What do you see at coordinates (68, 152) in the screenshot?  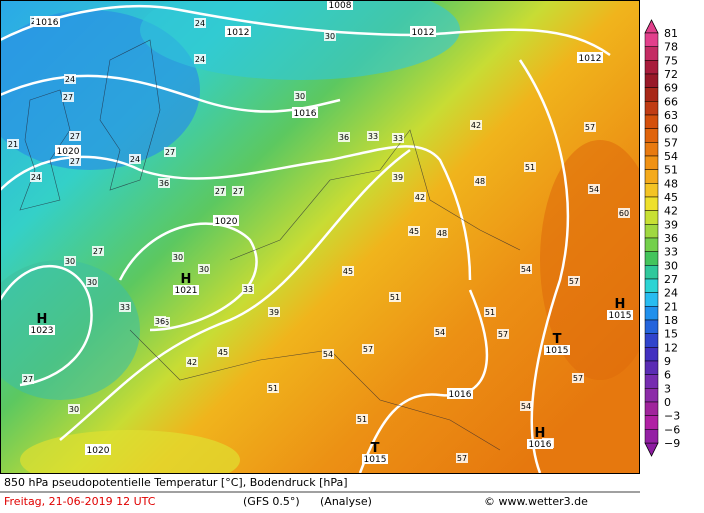 I see `pressure-label: 1020` at bounding box center [68, 152].